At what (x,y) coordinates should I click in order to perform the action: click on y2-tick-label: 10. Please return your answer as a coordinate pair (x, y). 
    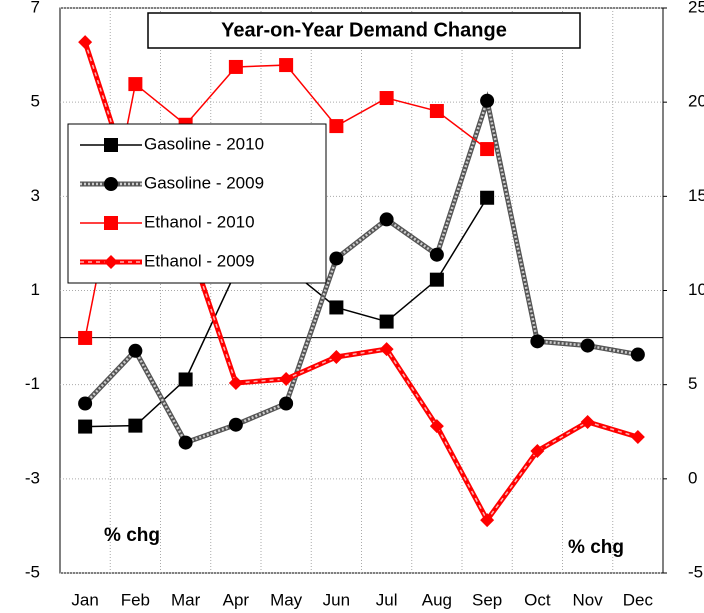
    Looking at the image, I should click on (696, 289).